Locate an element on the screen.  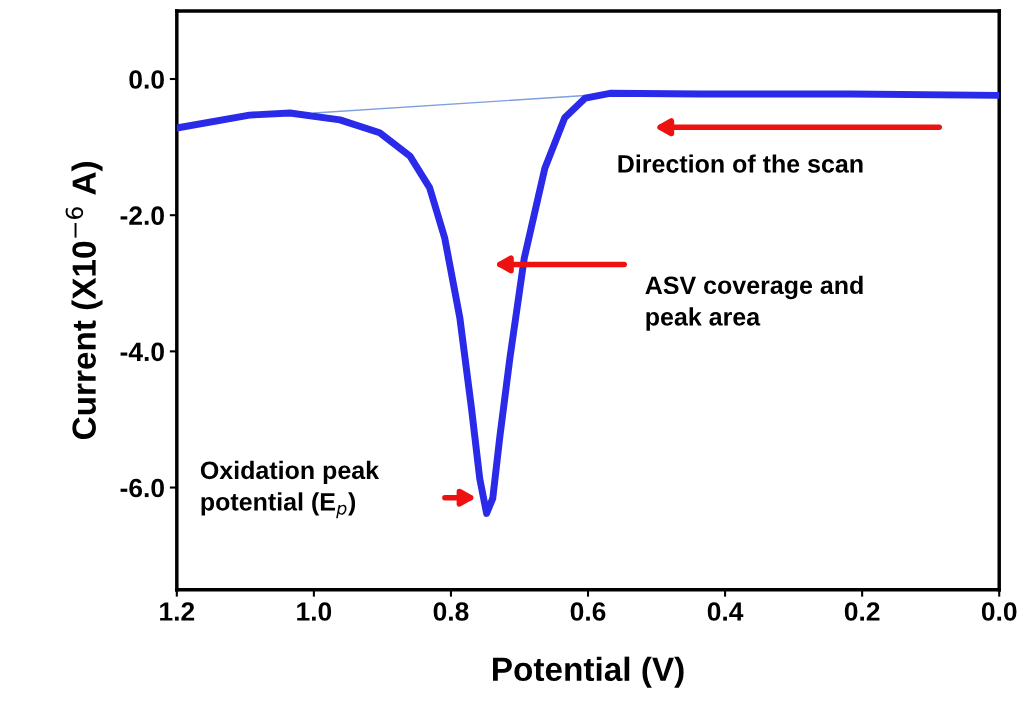
x-tick-label: 0.4 is located at coordinates (725, 611).